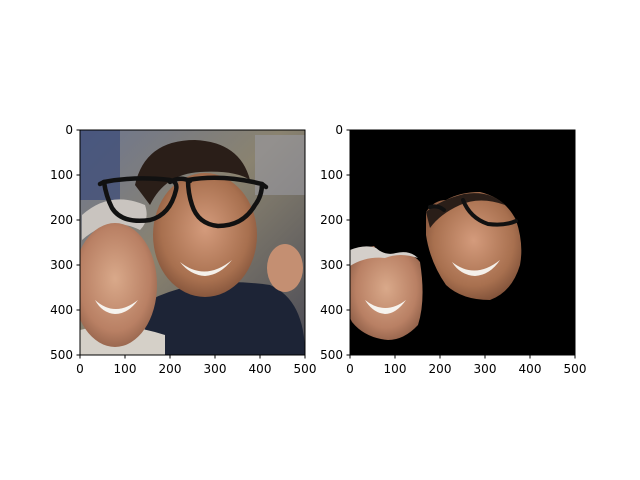 The image size is (640, 480). Describe the element at coordinates (183, 202) in the screenshot. I see `glasses-overlay` at that location.